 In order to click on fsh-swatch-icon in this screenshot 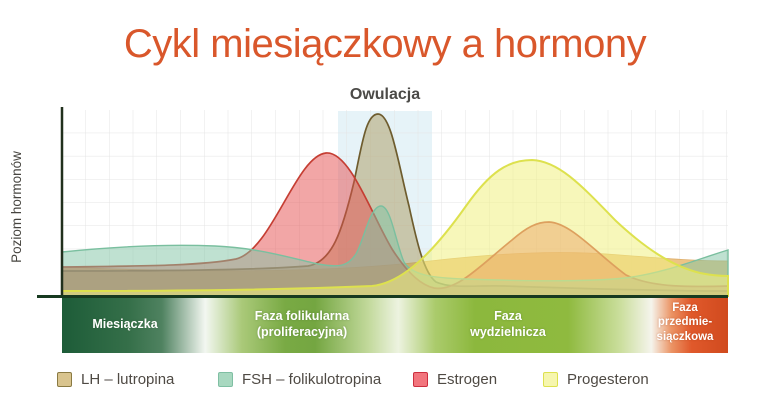, I will do `click(225, 379)`.